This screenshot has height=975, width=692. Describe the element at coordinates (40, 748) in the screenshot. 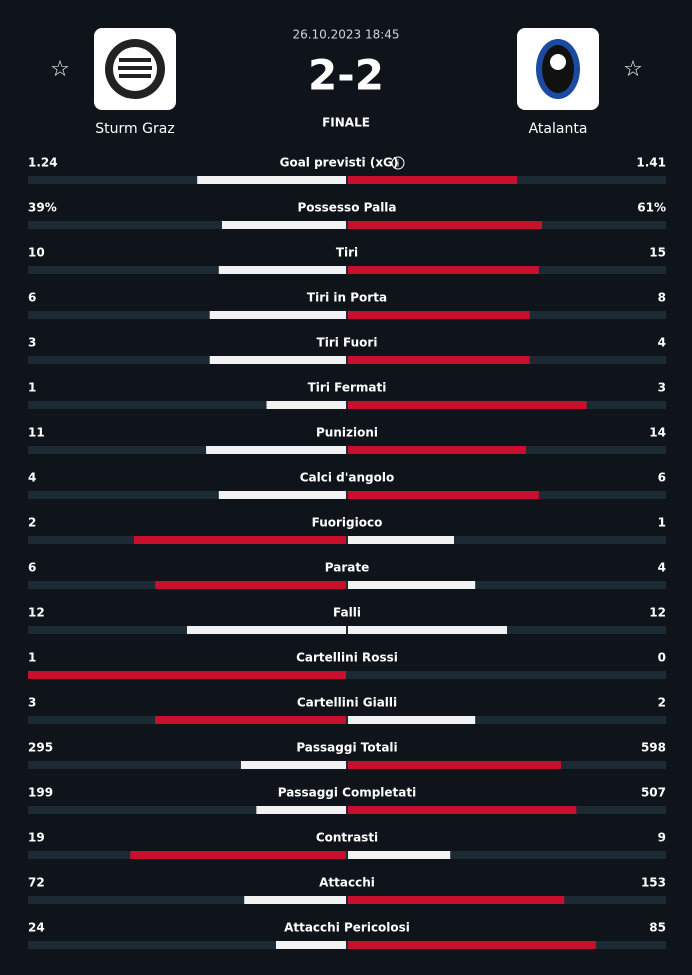

I see `home-value: 295` at that location.